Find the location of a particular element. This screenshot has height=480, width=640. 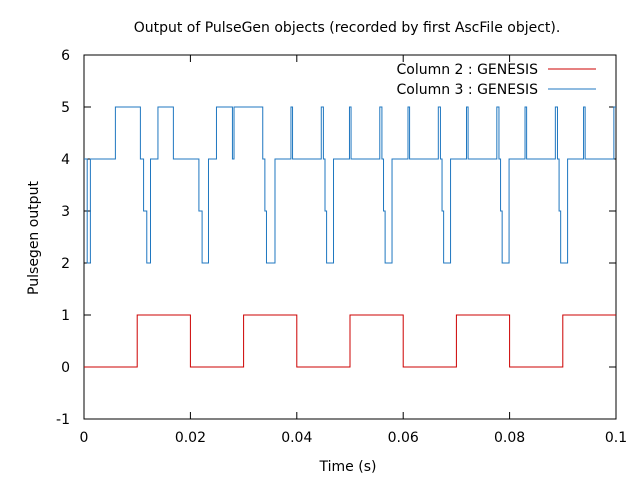

x-axis-label: Time (s) is located at coordinates (348, 467).